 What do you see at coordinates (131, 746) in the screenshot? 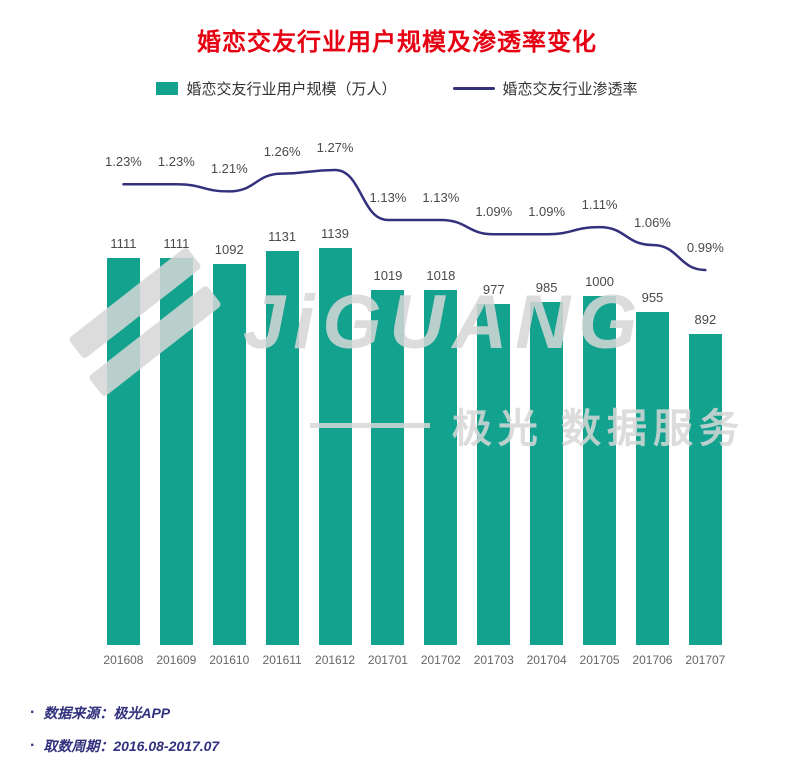
I see `data-period-text: 取数周期：2016.08-2017.07` at bounding box center [131, 746].